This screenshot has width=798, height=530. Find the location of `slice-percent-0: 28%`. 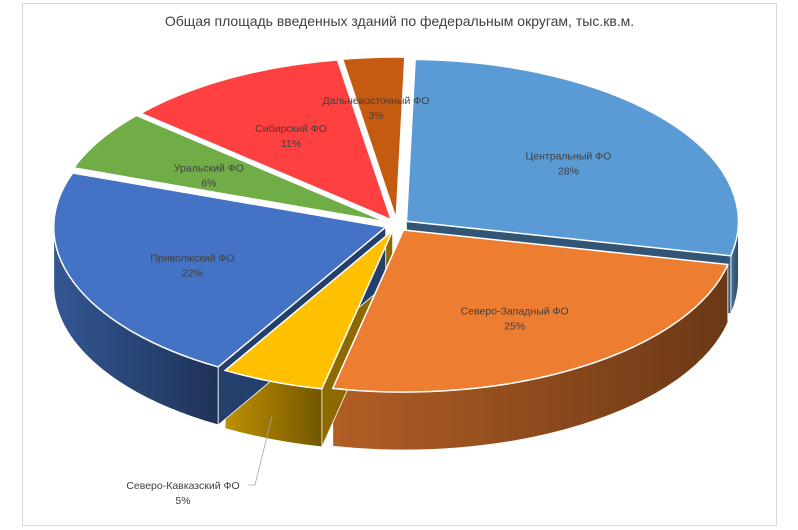

slice-percent-0: 28% is located at coordinates (568, 171).